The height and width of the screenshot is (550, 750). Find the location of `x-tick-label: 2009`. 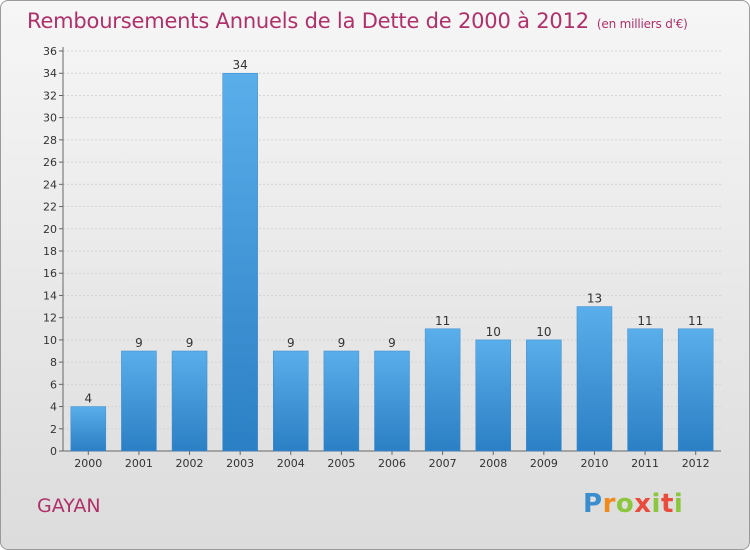

x-tick-label: 2009 is located at coordinates (544, 463).